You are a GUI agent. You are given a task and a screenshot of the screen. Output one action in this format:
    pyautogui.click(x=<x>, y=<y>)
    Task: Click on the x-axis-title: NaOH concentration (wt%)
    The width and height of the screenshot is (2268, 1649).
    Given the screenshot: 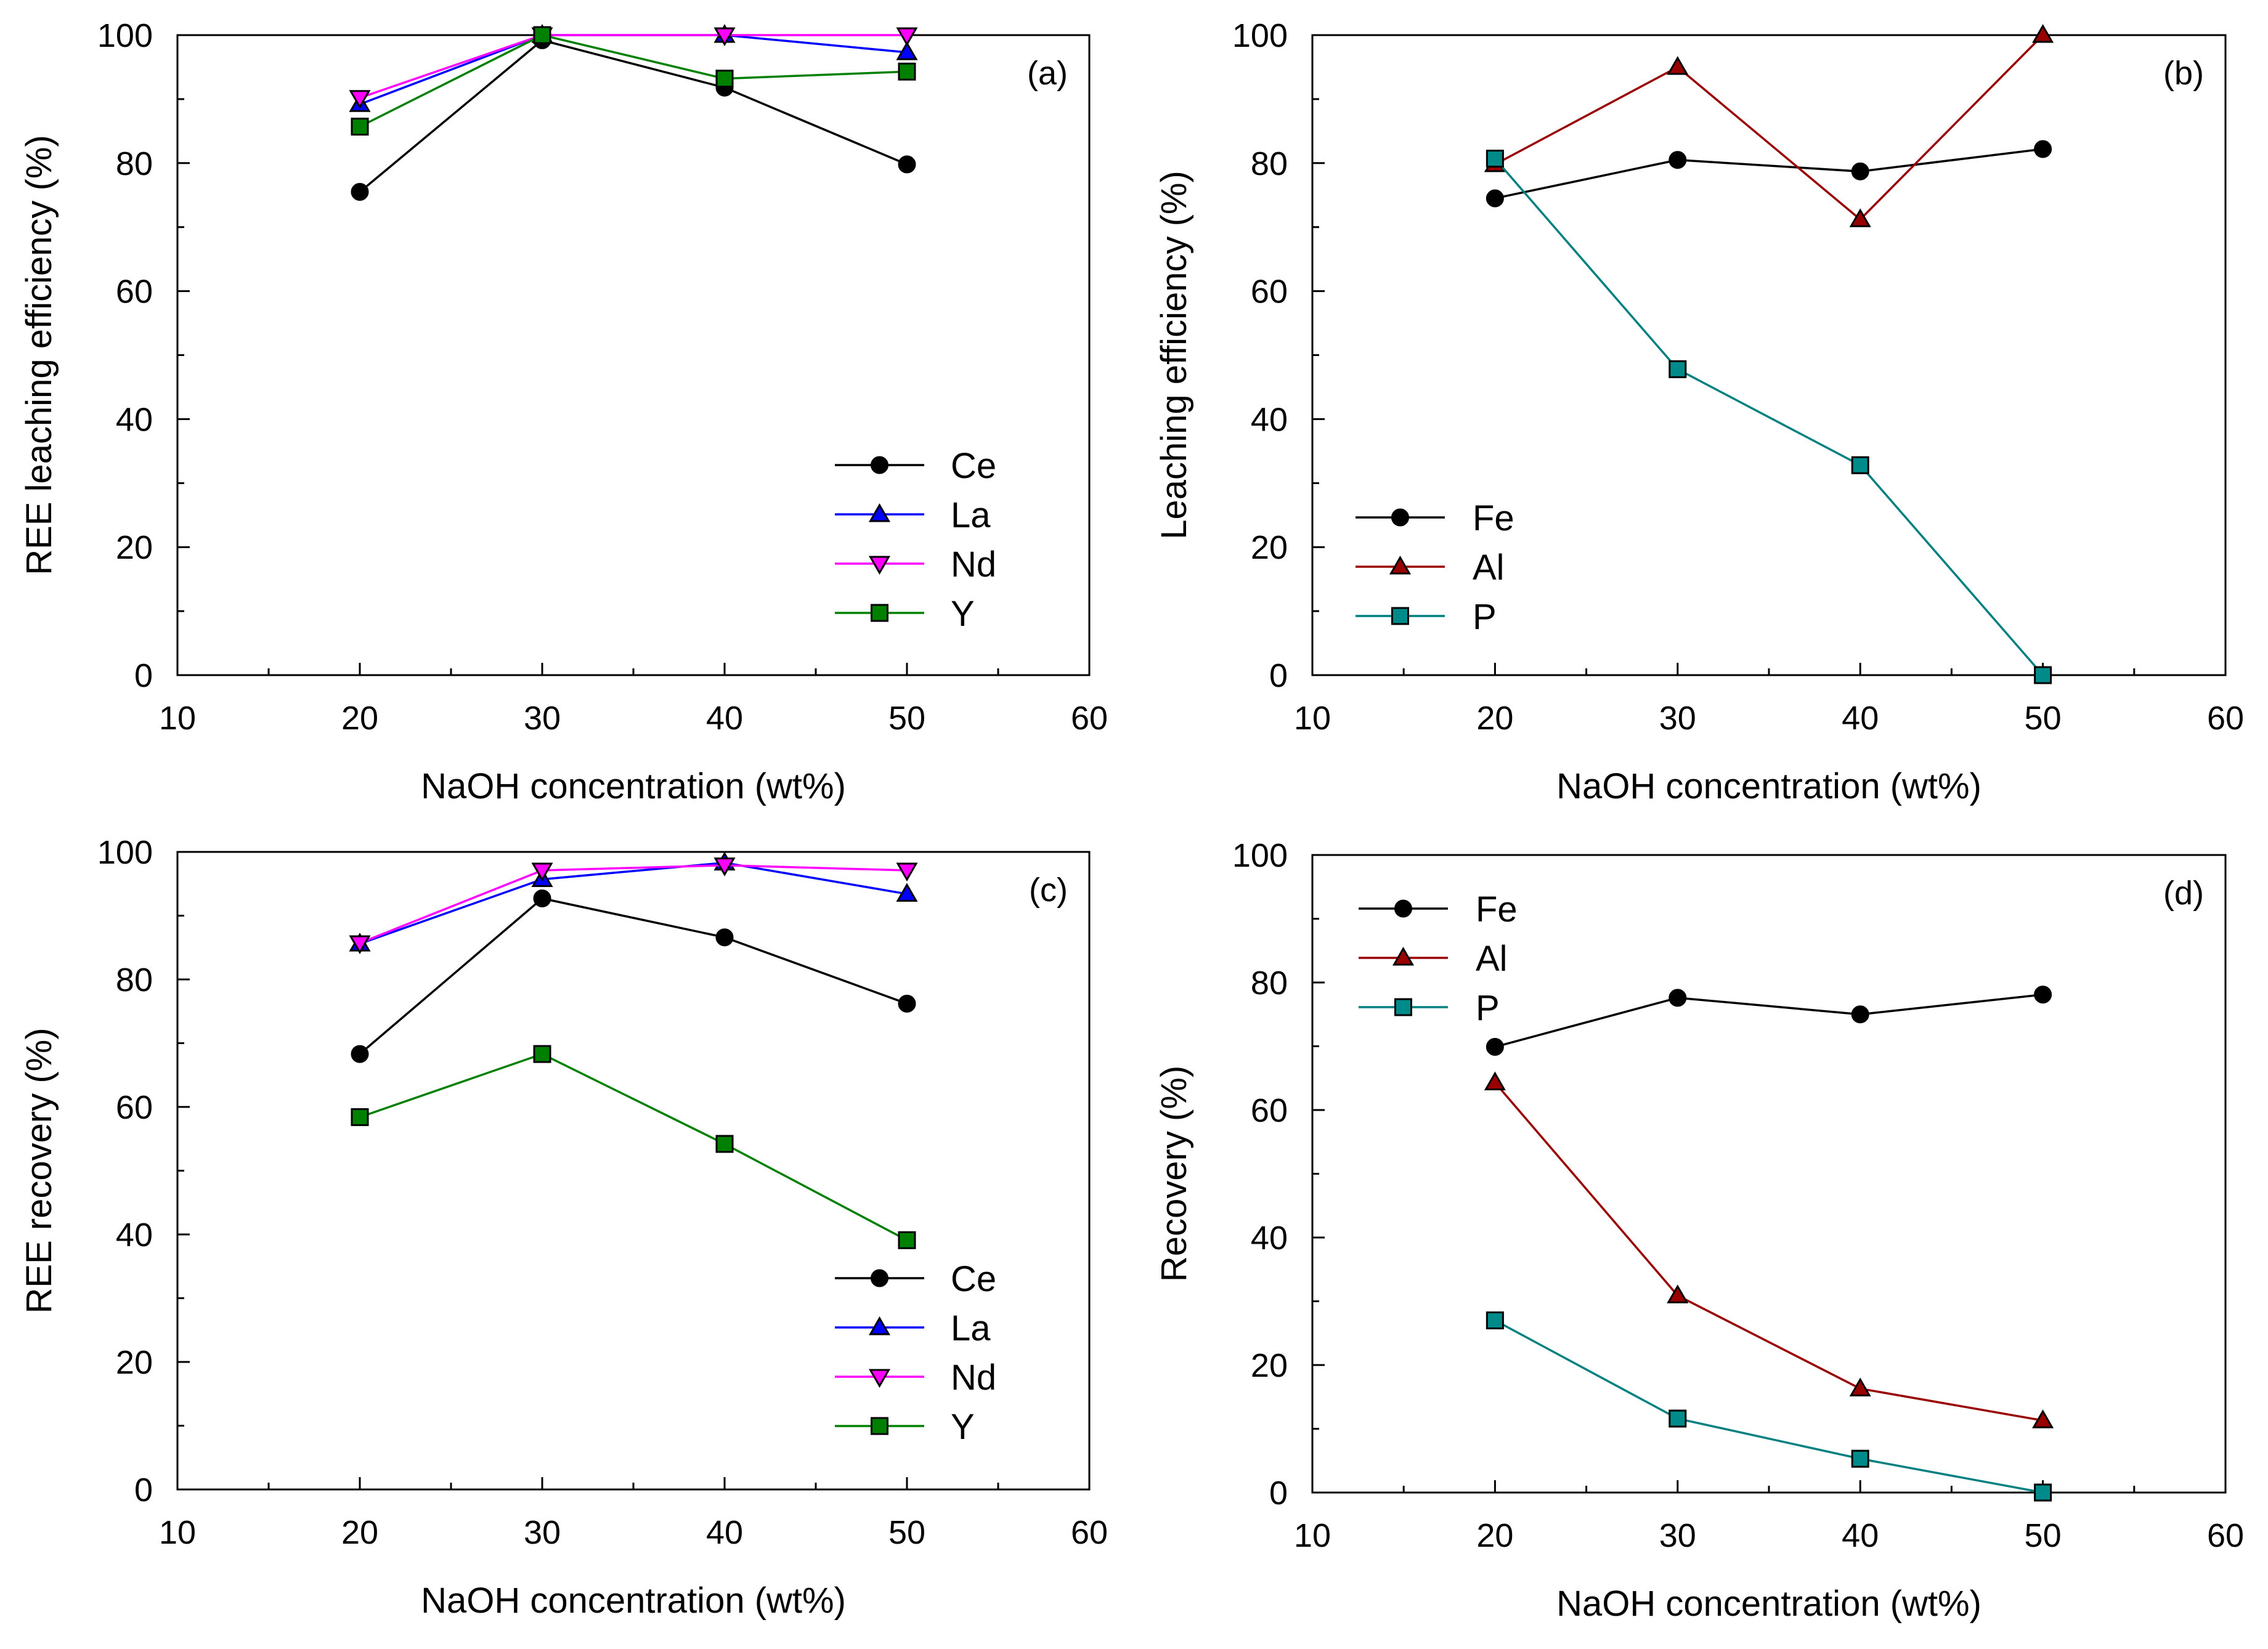 What is the action you would take?
    pyautogui.click(x=1768, y=1604)
    